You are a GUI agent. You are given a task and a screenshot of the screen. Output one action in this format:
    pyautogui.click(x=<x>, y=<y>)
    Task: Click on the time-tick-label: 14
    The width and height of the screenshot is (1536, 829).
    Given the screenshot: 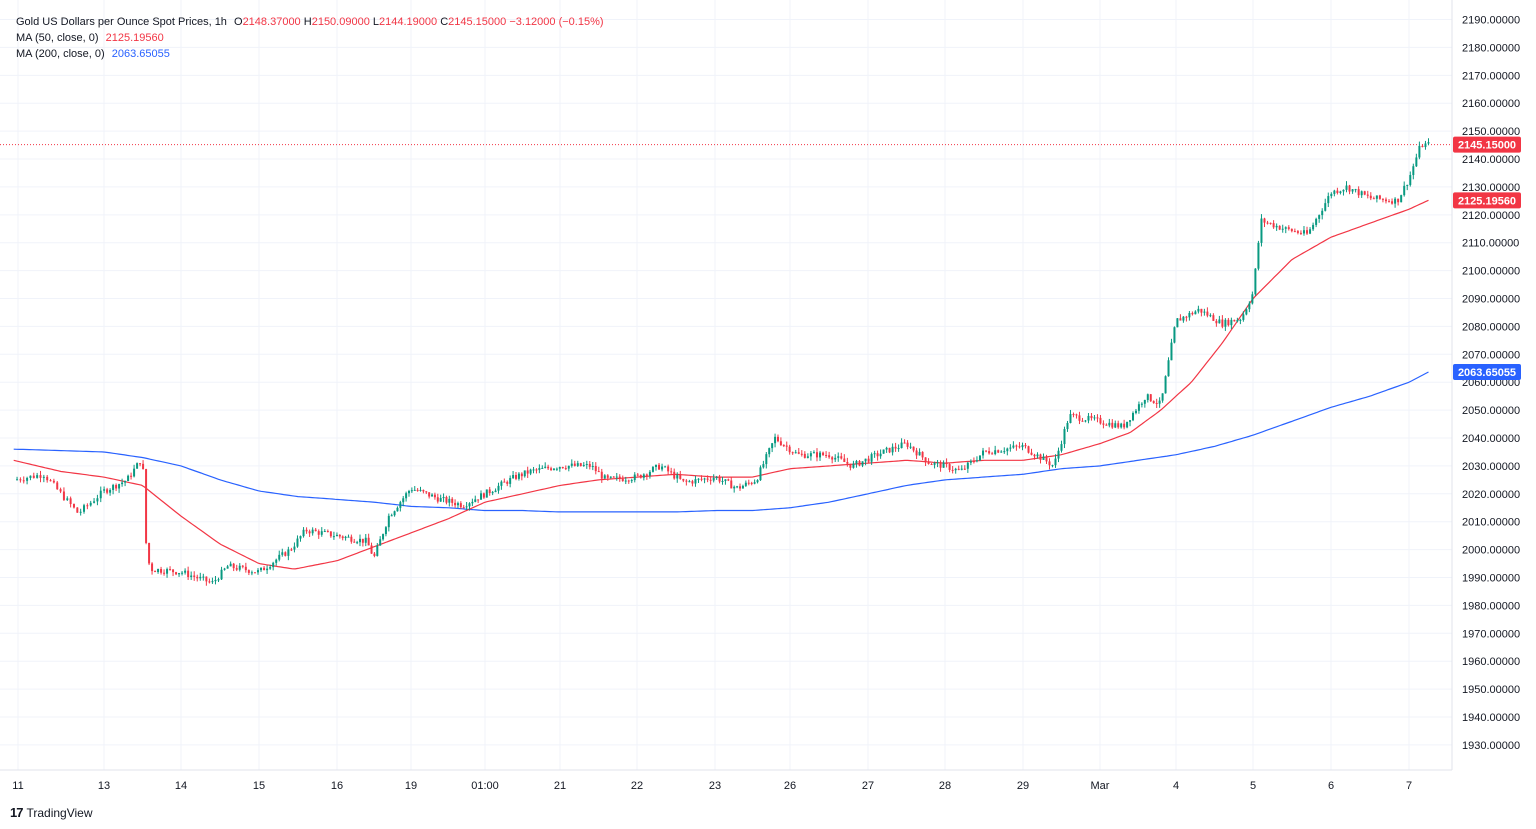 What is the action you would take?
    pyautogui.click(x=181, y=786)
    